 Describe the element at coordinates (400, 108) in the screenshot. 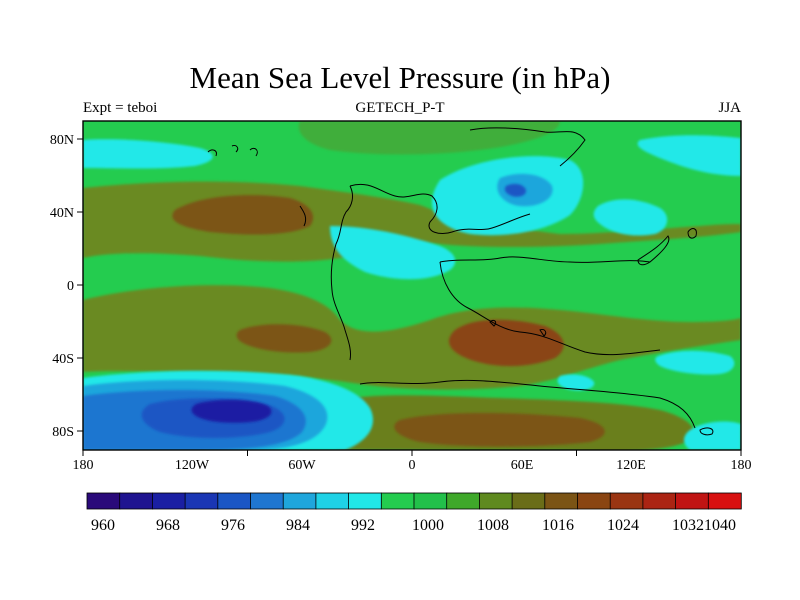

I see `dataset-label: GETECH_P-T` at that location.